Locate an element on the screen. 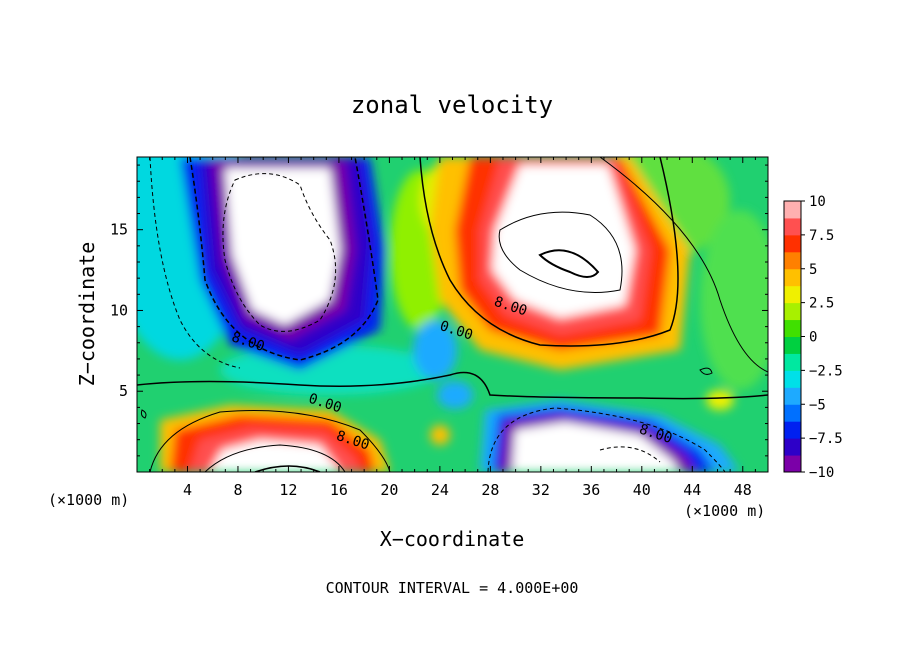  colorbar-tick-label: −7.5 is located at coordinates (826, 439).